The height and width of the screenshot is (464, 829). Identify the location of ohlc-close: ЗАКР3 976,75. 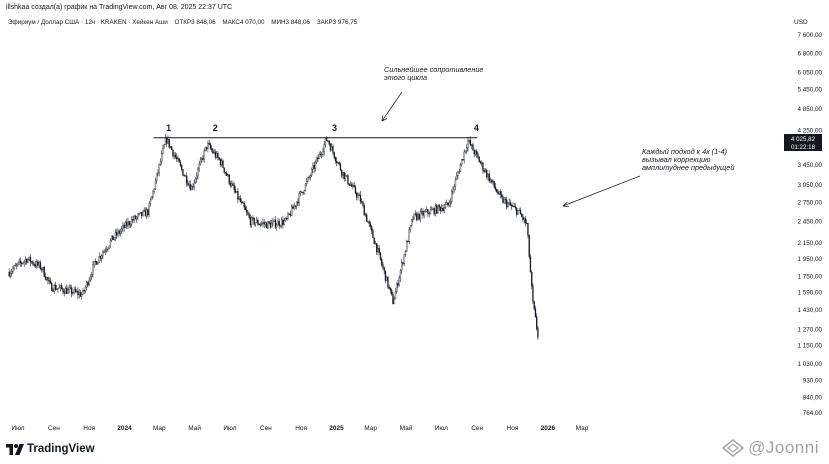
(337, 22).